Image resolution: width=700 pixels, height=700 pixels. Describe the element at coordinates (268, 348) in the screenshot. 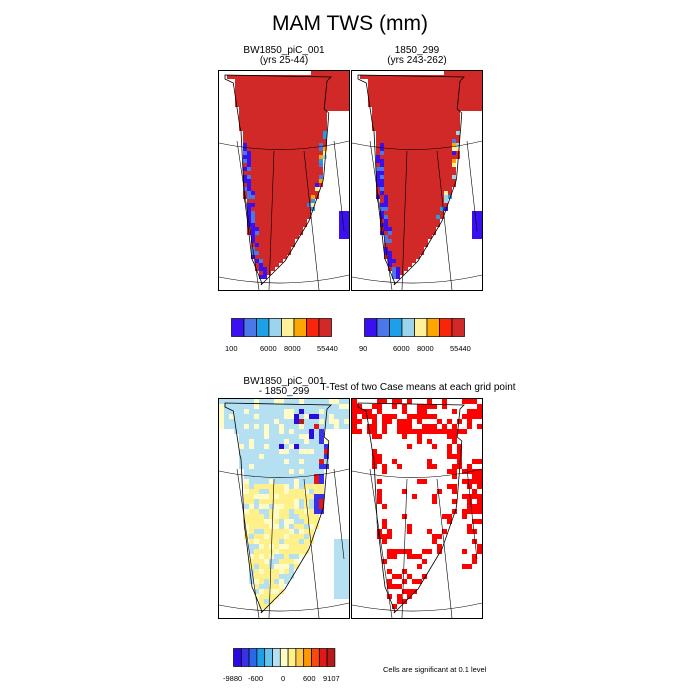

I see `colorbar-label: 6000` at that location.